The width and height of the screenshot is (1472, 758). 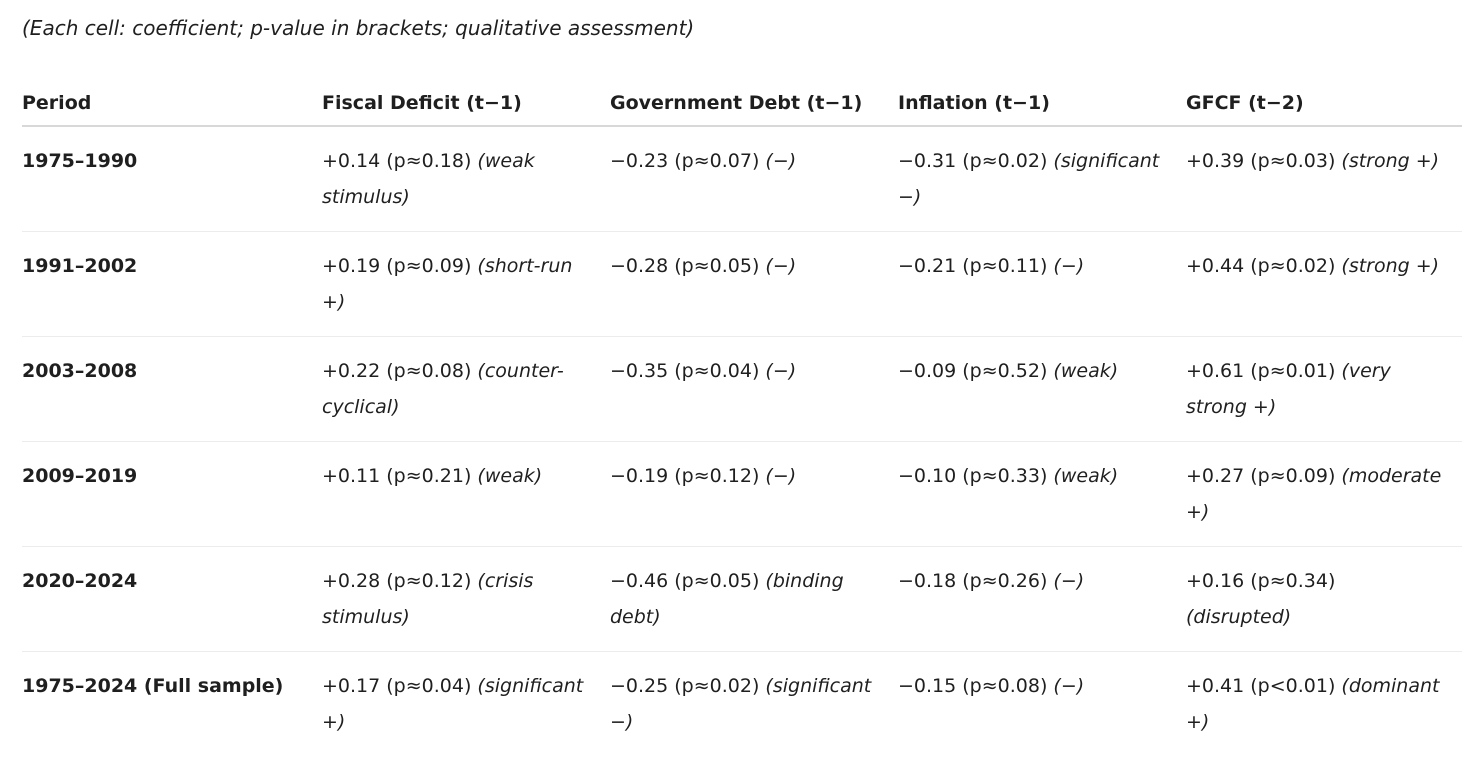 I want to click on data-cell: +0.28 (p≈0.12) (crisis stimulus), so click(x=466, y=599).